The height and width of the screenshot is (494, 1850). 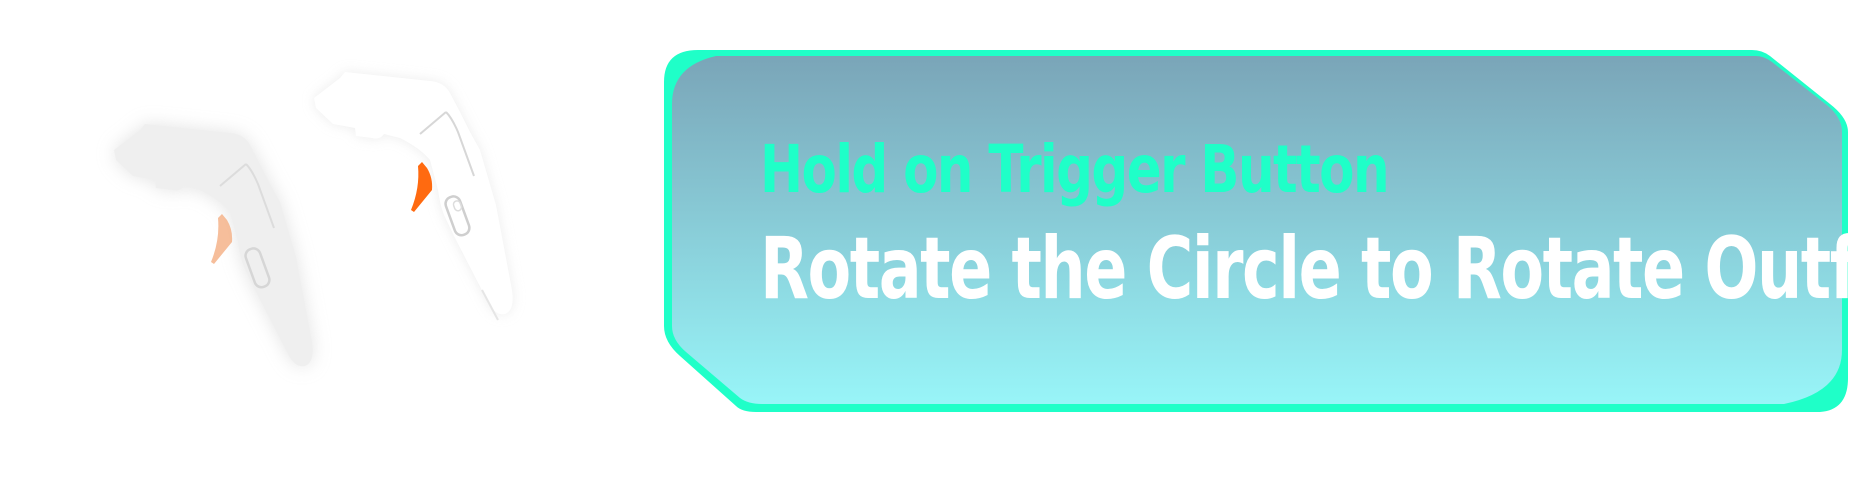 What do you see at coordinates (422, 187) in the screenshot?
I see `trigger-button-icon` at bounding box center [422, 187].